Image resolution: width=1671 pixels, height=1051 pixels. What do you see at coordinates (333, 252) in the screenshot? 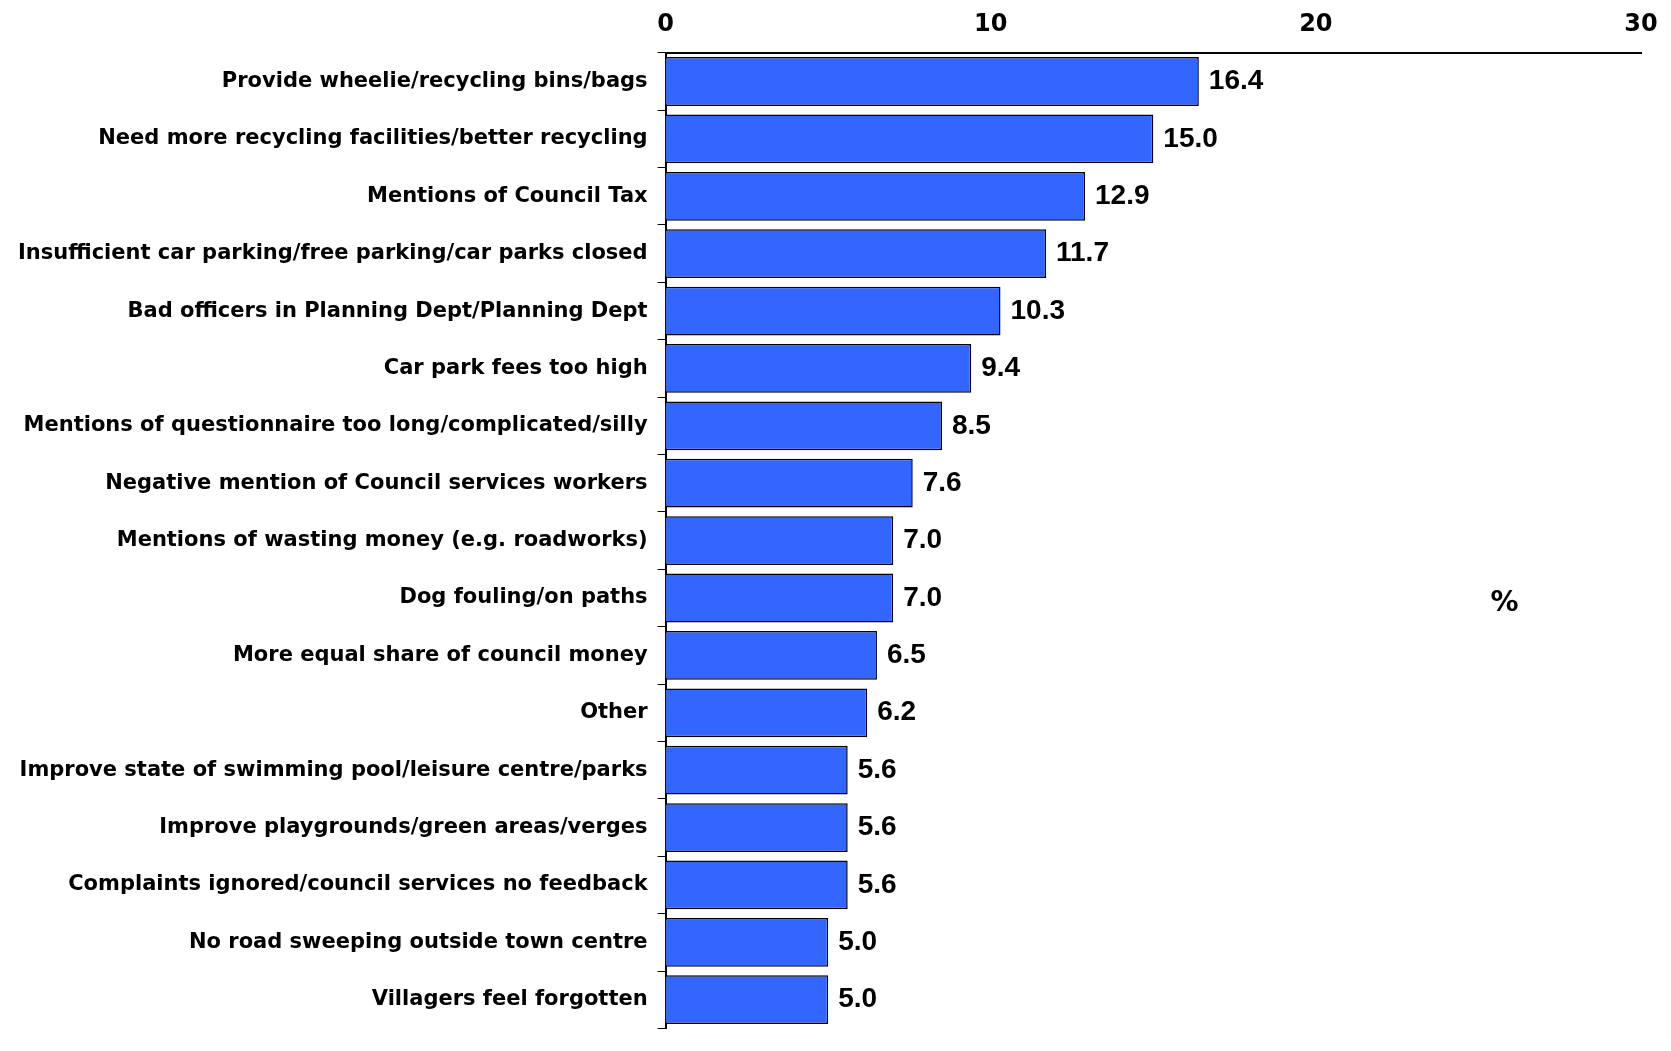
I see `y-tick-label: Insufficient car parking/free parking/car parks closed` at bounding box center [333, 252].